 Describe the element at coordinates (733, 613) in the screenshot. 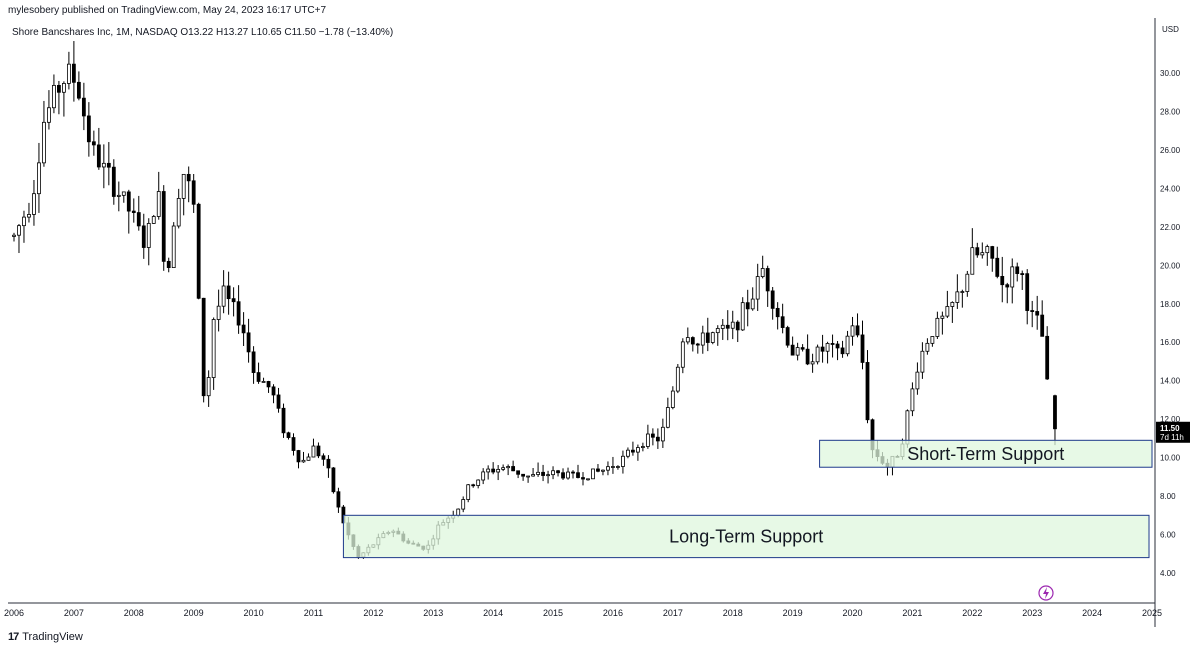

I see `time-tick-label: 2018` at that location.